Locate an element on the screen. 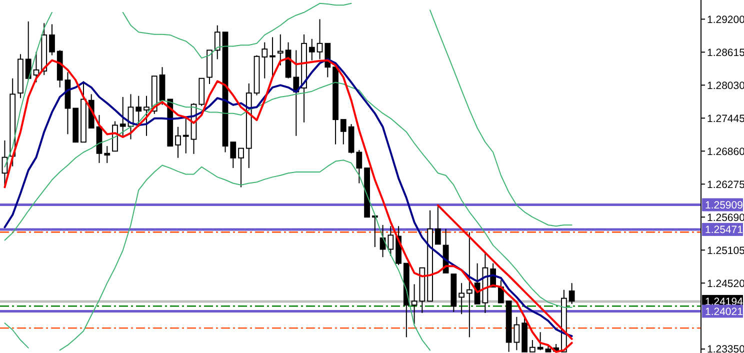 The width and height of the screenshot is (744, 353). ref-line-label: 1.24194 is located at coordinates (724, 302).